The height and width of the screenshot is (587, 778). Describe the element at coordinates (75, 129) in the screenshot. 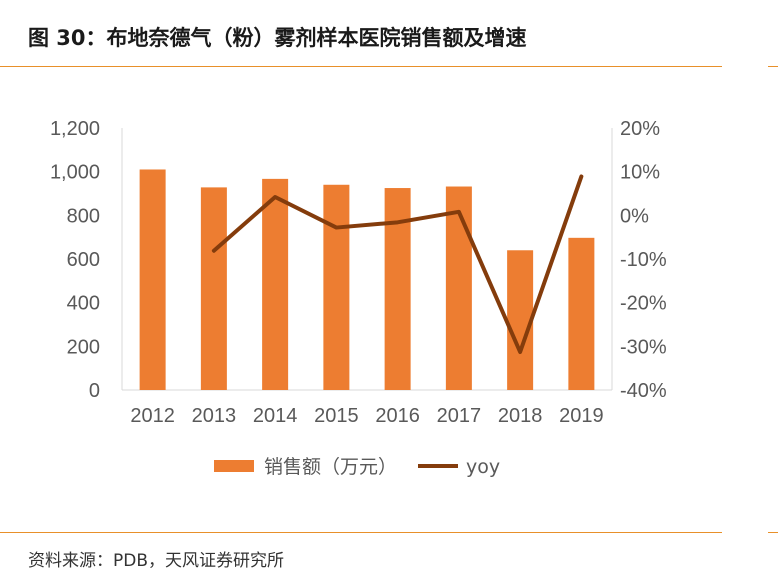

I see `y-left-tick-label: 1,200` at that location.